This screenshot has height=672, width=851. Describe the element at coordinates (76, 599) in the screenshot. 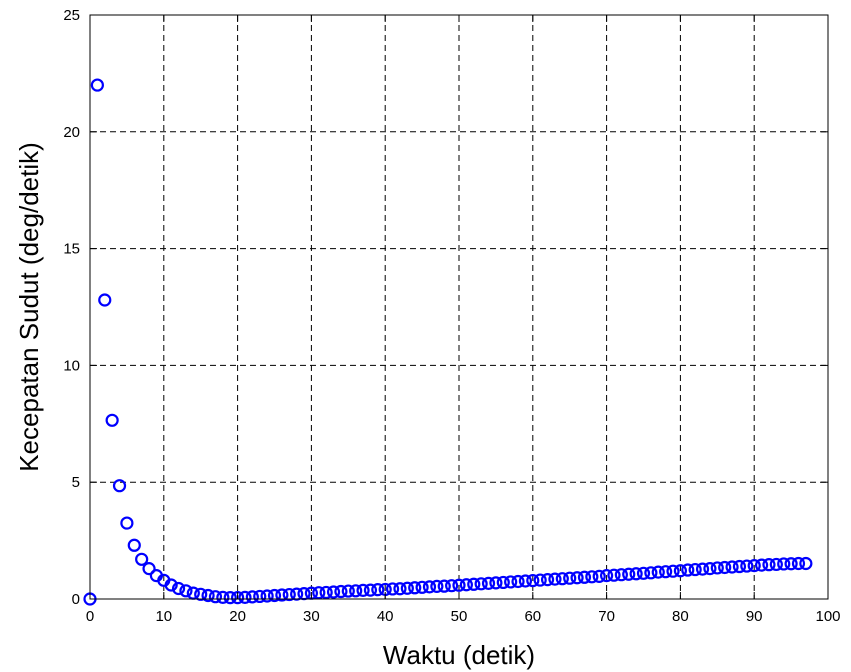

I see `y-tick-label: 0` at that location.